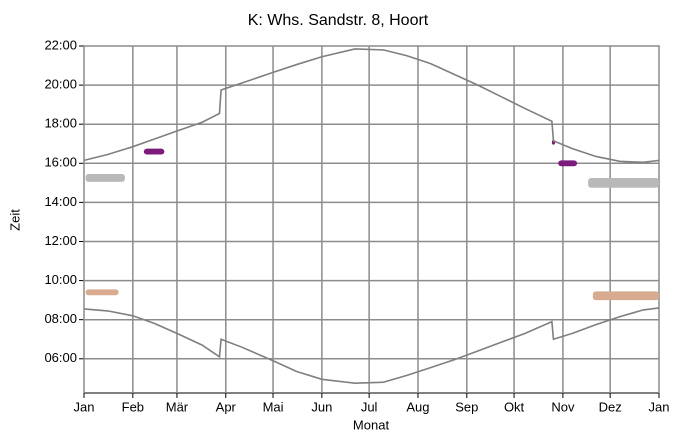 This screenshot has width=676, height=436. What do you see at coordinates (133, 406) in the screenshot?
I see `x-tick-label: Feb` at bounding box center [133, 406].